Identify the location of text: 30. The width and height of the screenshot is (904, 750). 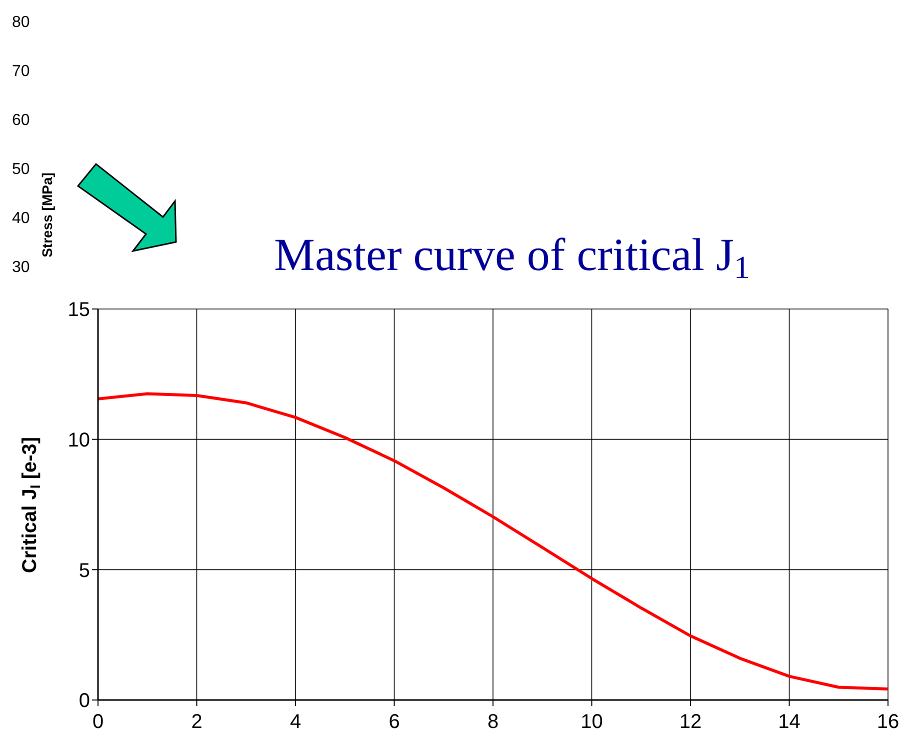
(21, 267).